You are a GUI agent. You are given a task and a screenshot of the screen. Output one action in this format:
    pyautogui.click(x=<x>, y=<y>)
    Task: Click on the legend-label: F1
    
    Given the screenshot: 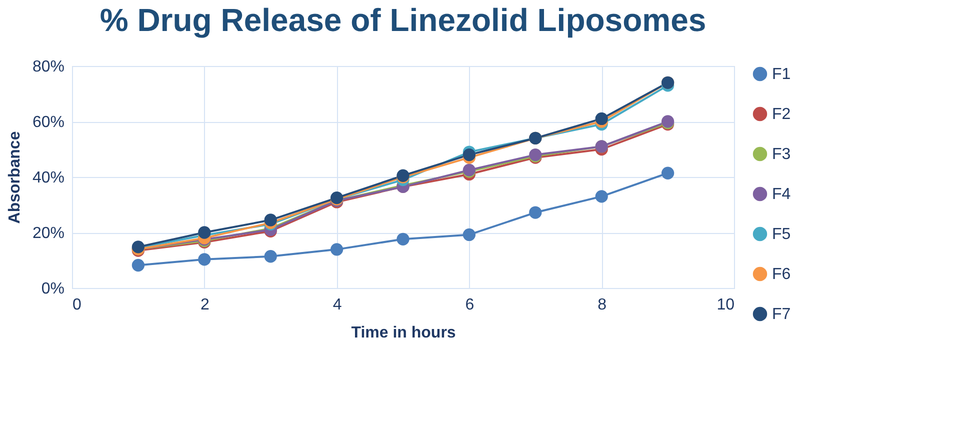 What is the action you would take?
    pyautogui.click(x=781, y=74)
    